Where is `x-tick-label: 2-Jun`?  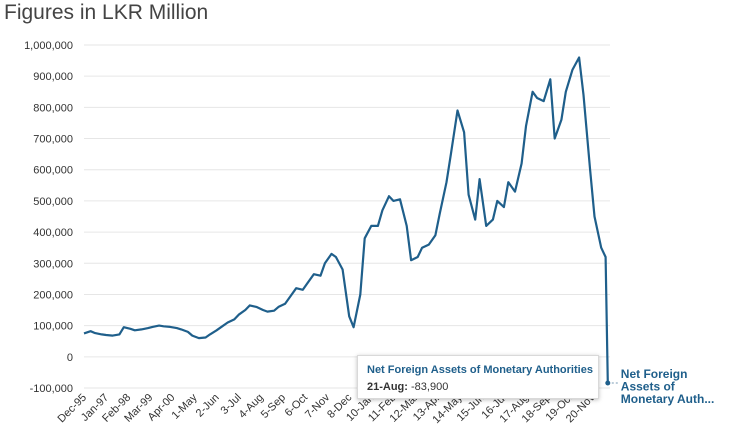
x-tick-label: 2-Jun is located at coordinates (208, 406).